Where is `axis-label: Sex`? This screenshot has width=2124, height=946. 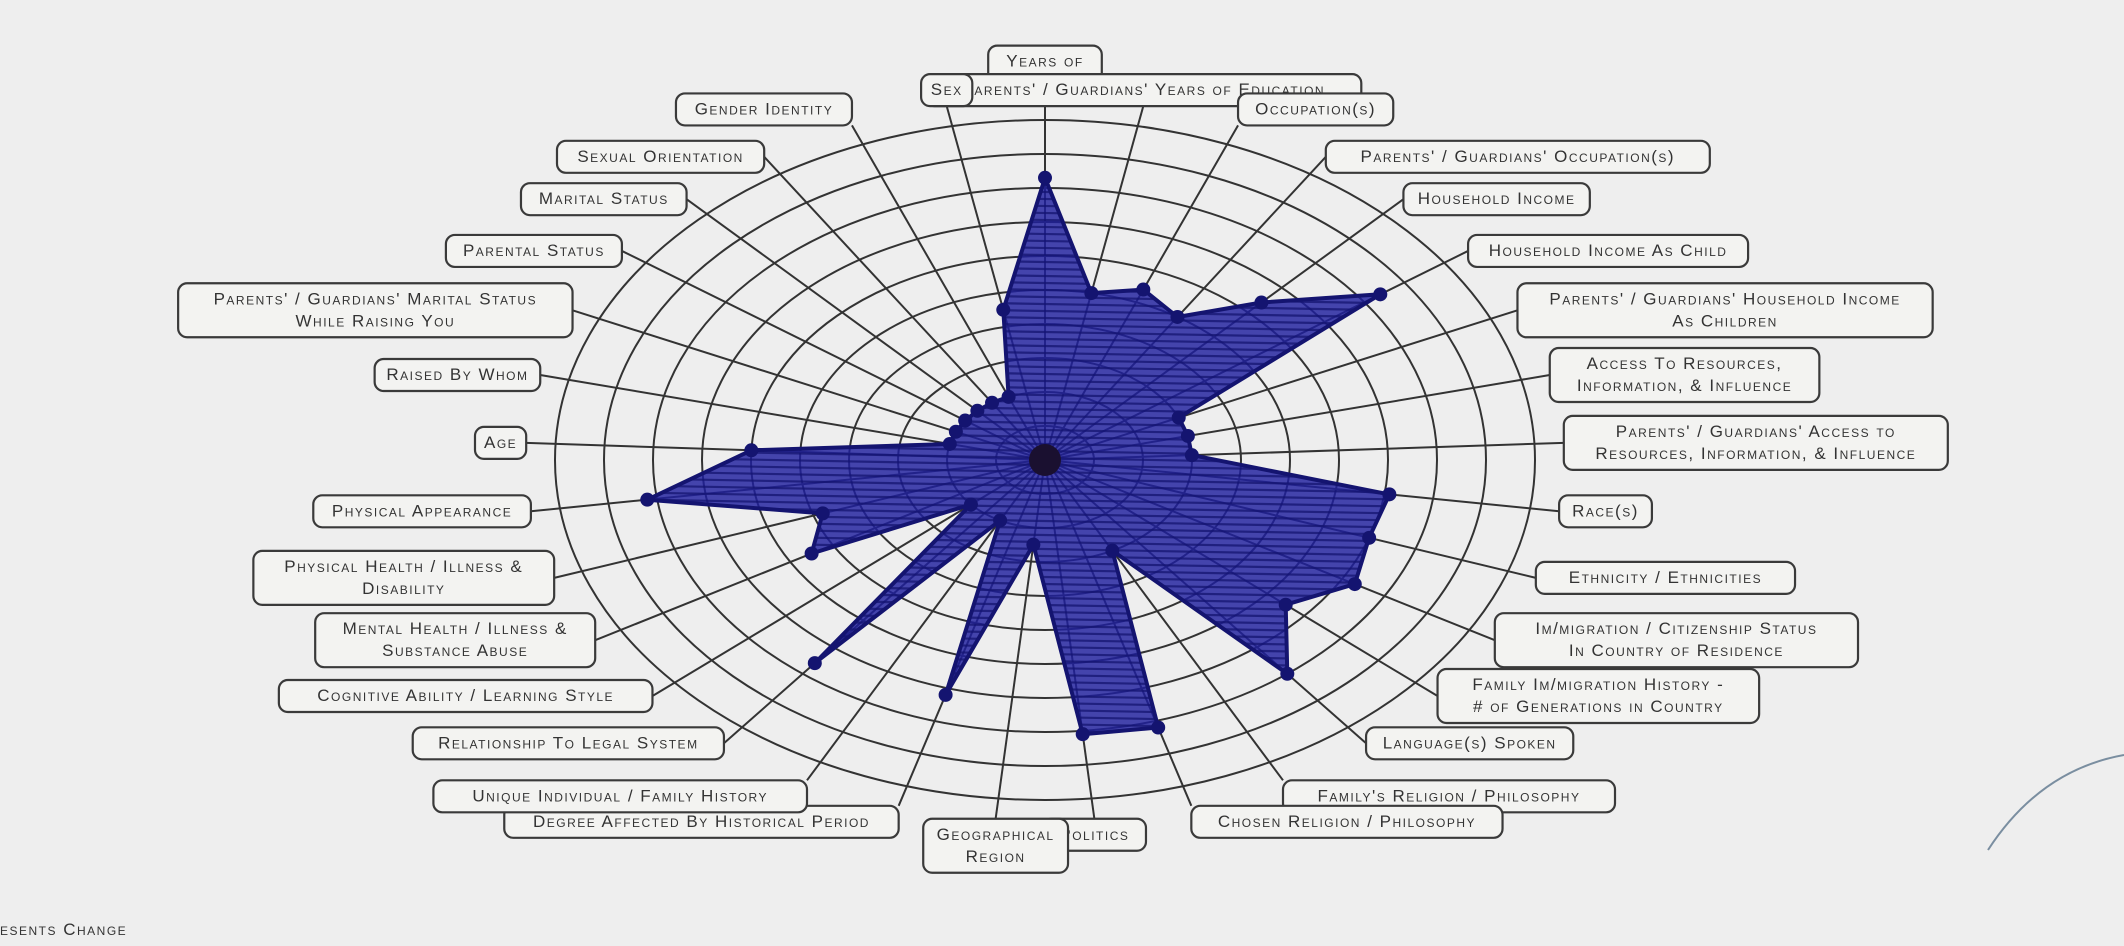
axis-label: Sex is located at coordinates (947, 90).